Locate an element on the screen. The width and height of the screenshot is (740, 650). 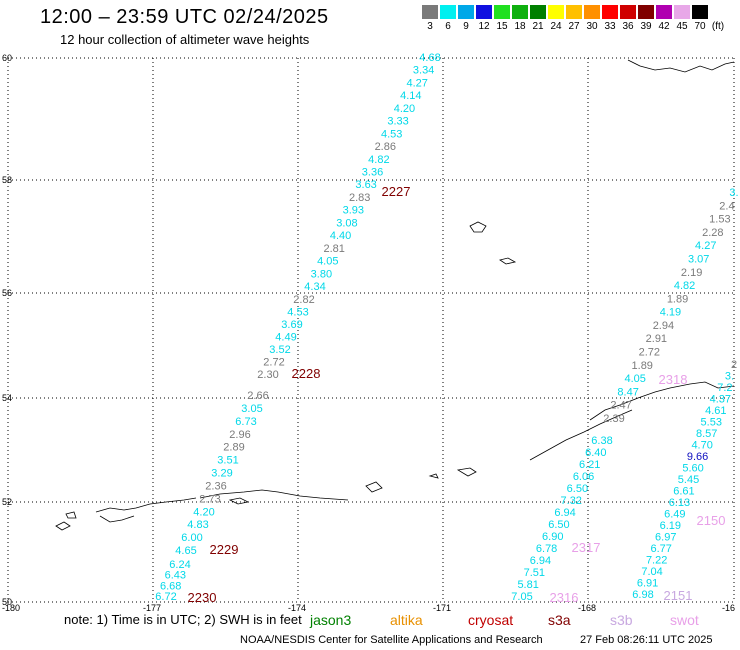
wave-height-value: 3. is located at coordinates (729, 377).